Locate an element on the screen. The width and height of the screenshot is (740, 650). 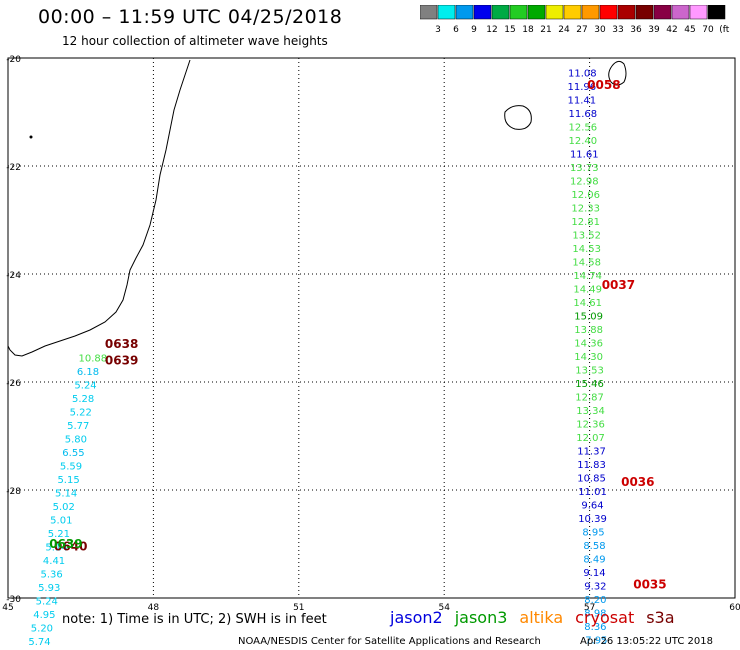
swh-label: 12.33 is located at coordinates (585, 209).